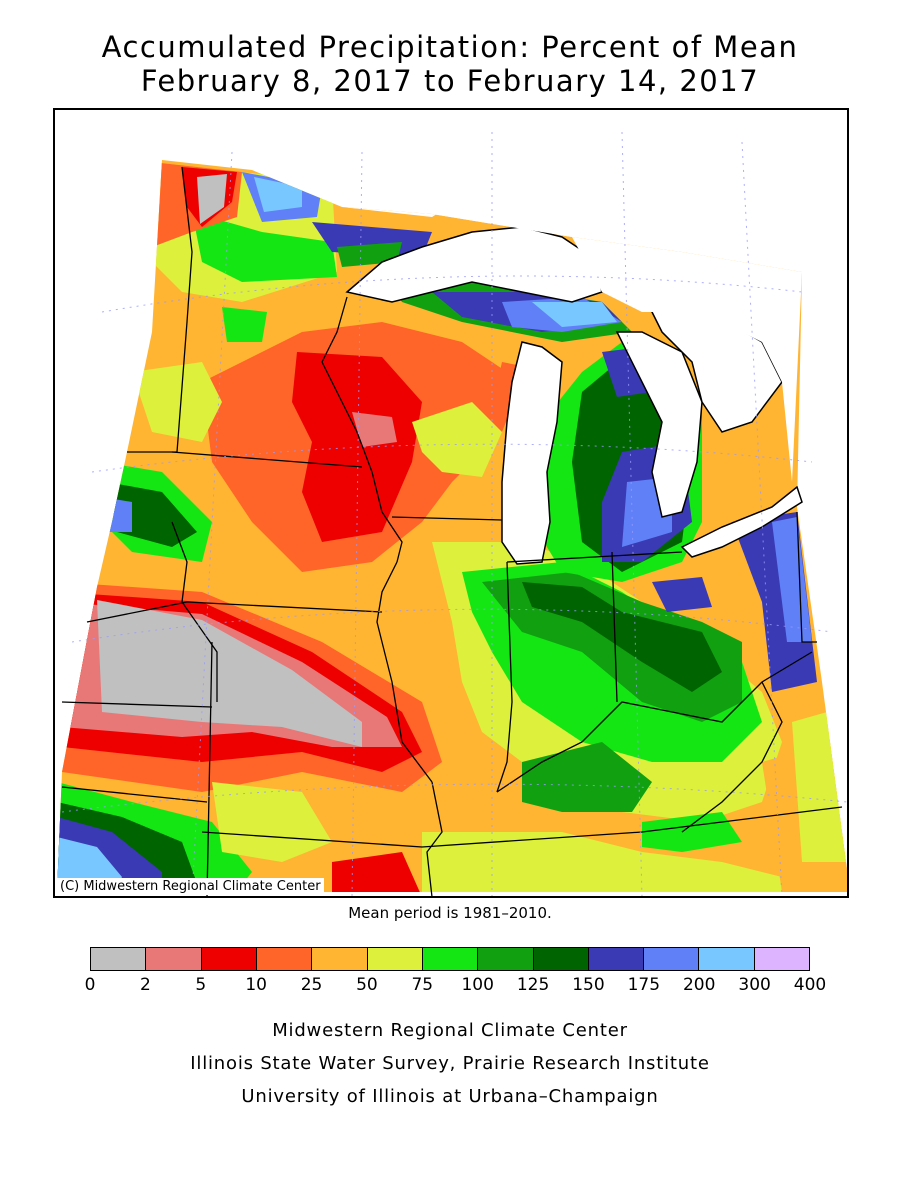 The width and height of the screenshot is (900, 1200). I want to click on border-mn-ia, so click(267, 459).